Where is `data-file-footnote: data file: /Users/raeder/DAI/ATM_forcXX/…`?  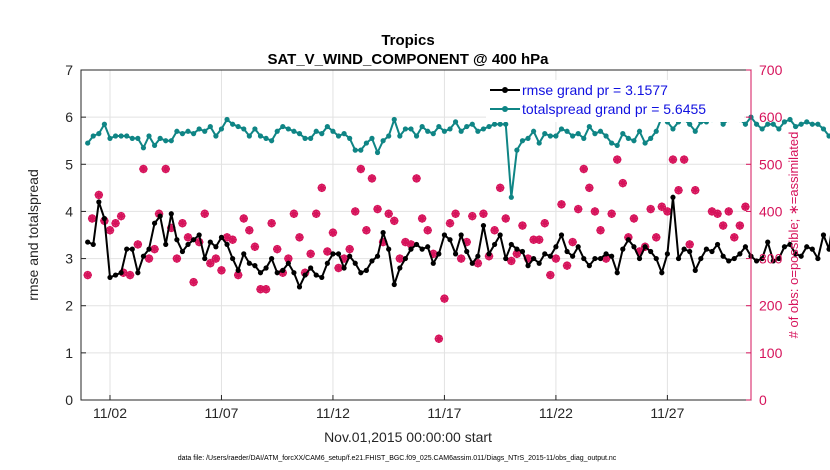
data-file-footnote: data file: /Users/raeder/DAI/ATM_forcXX/… is located at coordinates (397, 458).